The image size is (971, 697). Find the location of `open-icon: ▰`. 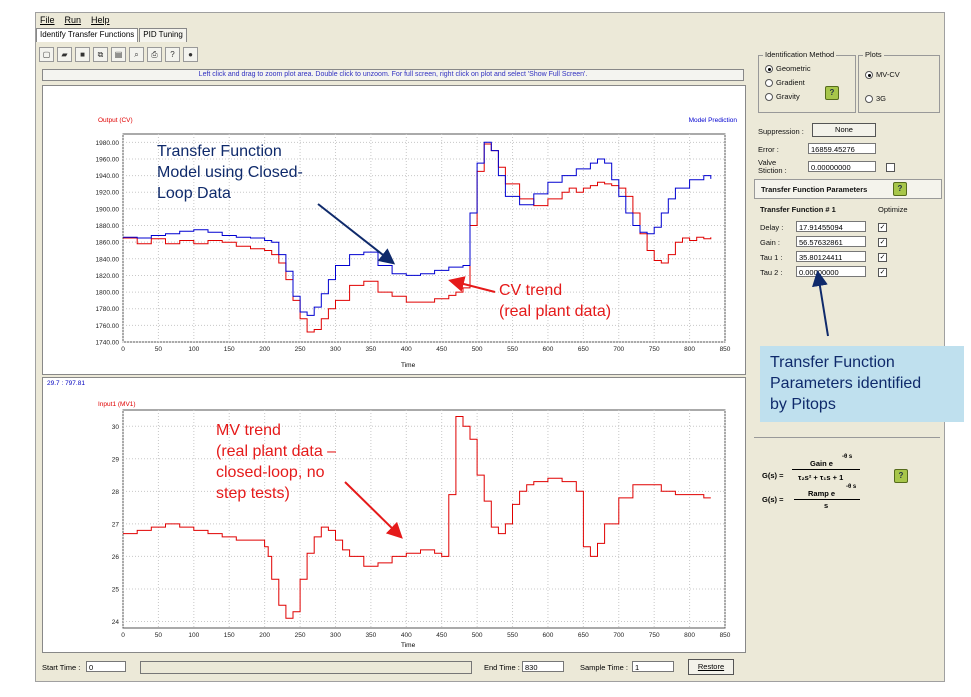

open-icon: ▰ is located at coordinates (64, 54).